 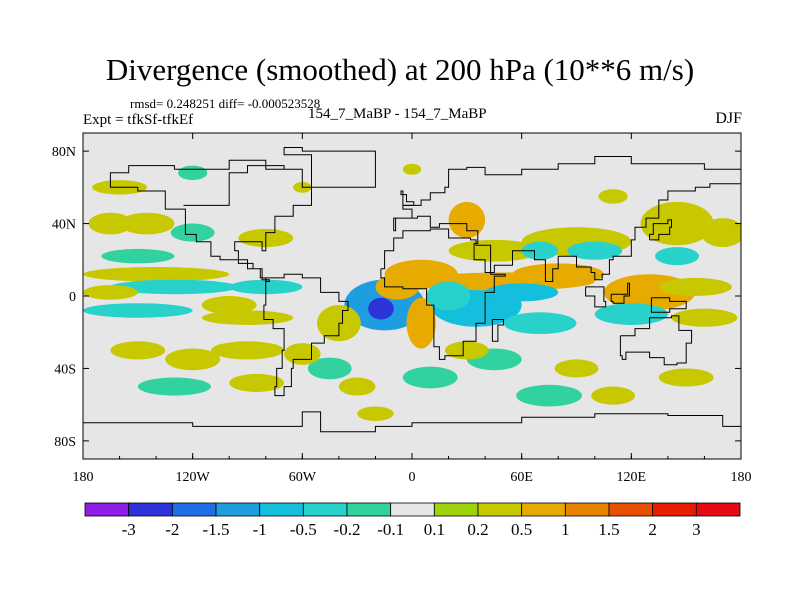 I want to click on experiment-label: Expt = tfkSf-tfkEf, so click(x=138, y=120).